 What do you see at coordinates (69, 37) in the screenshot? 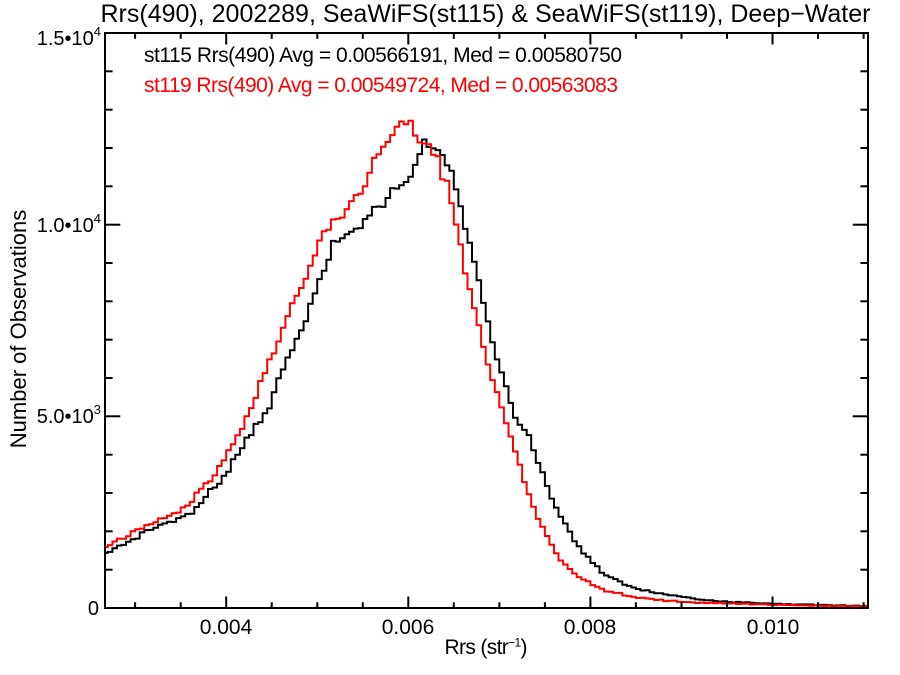
I see `svg-text: 1.5•104` at bounding box center [69, 37].